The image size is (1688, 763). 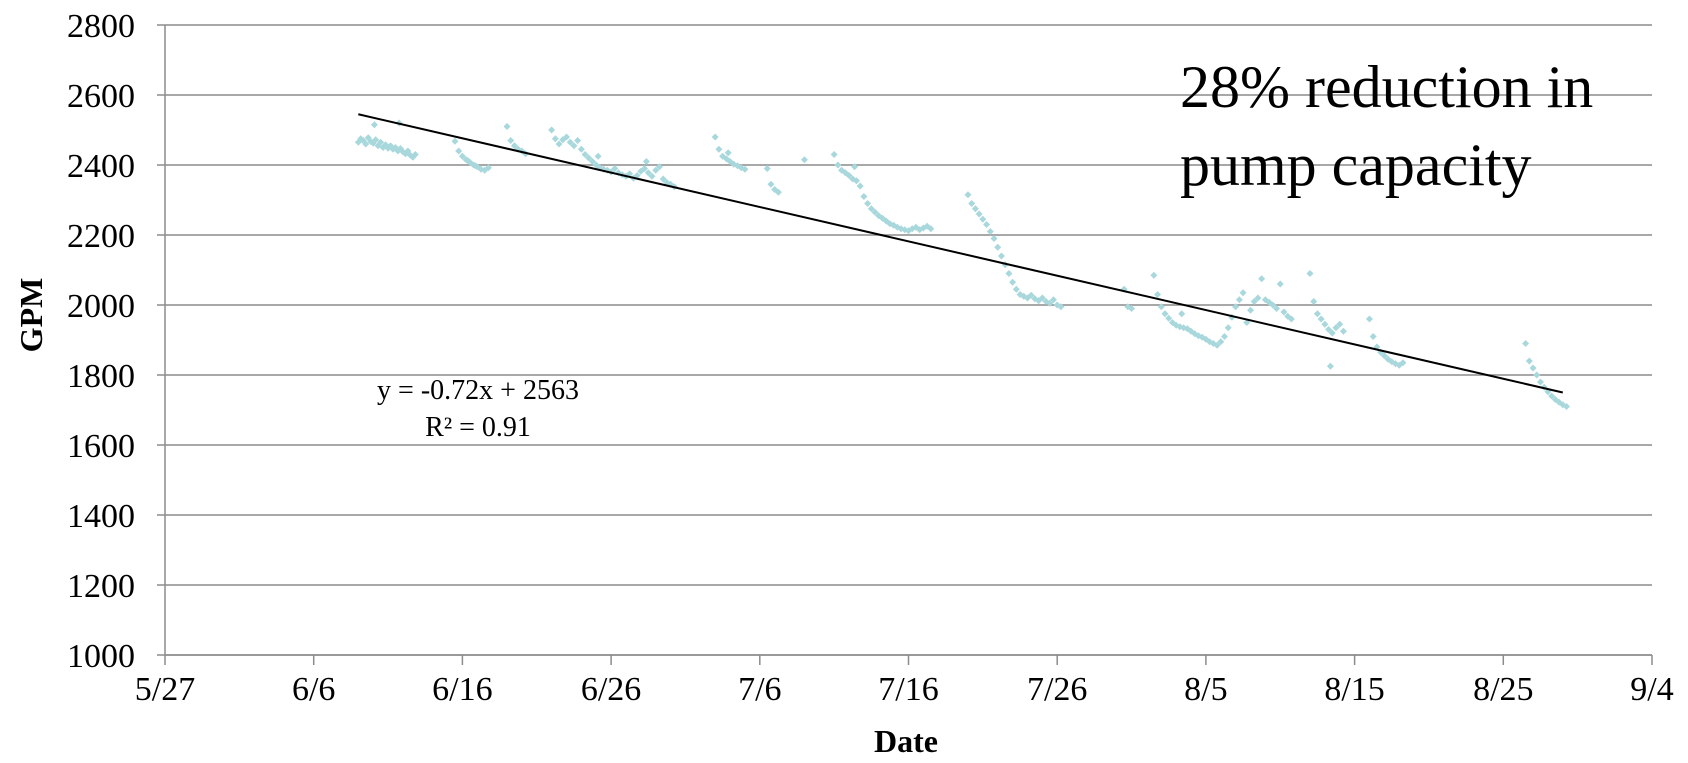 What do you see at coordinates (101, 516) in the screenshot?
I see `y-tick-label: 1400` at bounding box center [101, 516].